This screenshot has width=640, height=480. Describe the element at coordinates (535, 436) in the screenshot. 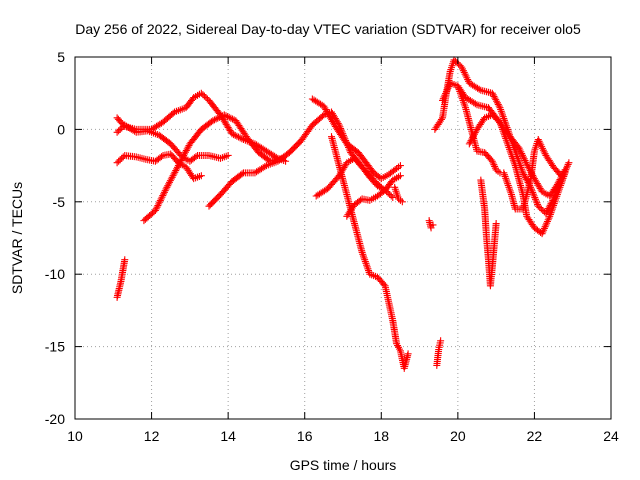

I see `x-tick-label: 22` at that location.